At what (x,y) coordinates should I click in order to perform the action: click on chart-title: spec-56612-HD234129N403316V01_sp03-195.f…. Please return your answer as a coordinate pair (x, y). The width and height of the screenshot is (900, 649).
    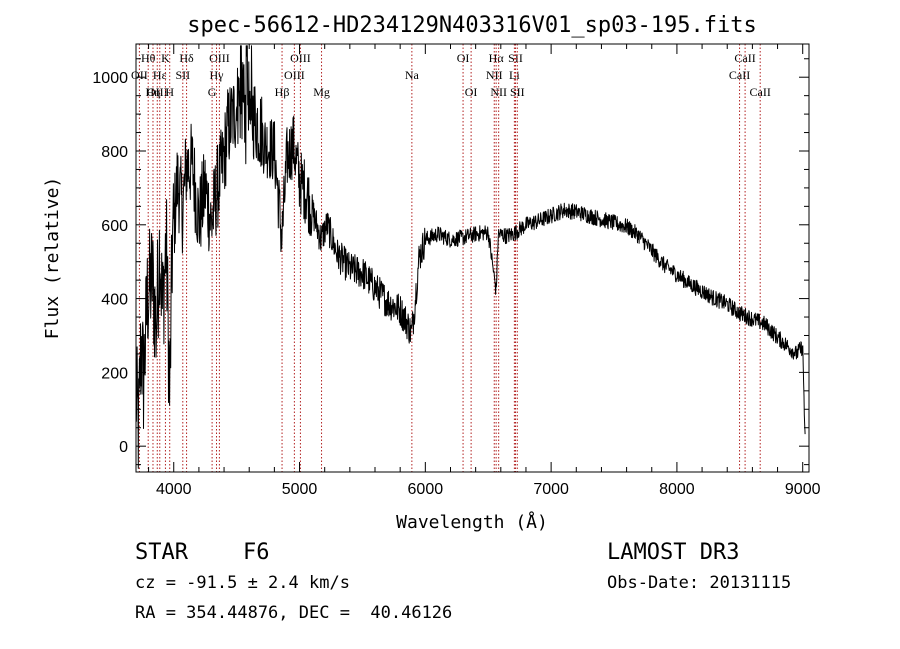
    Looking at the image, I should click on (472, 25).